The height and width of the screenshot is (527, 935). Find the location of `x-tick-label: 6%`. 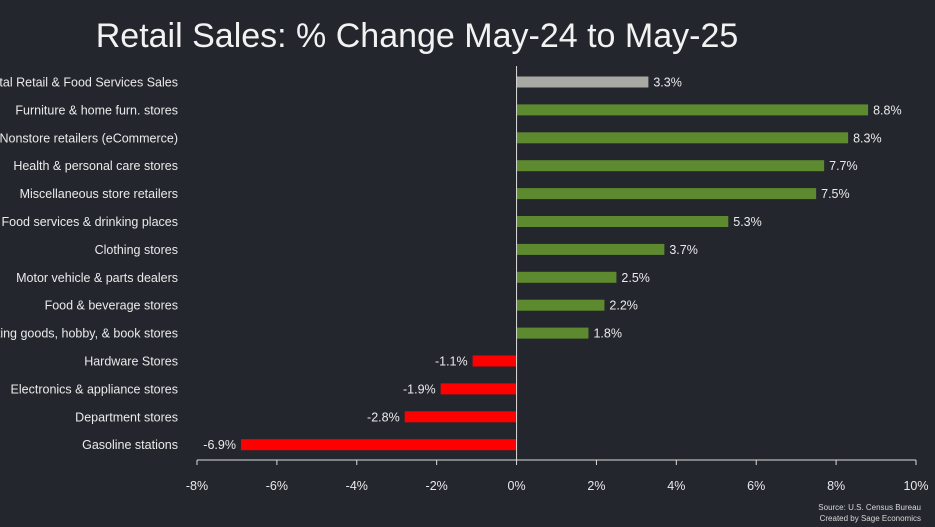

x-tick-label: 6% is located at coordinates (756, 486).